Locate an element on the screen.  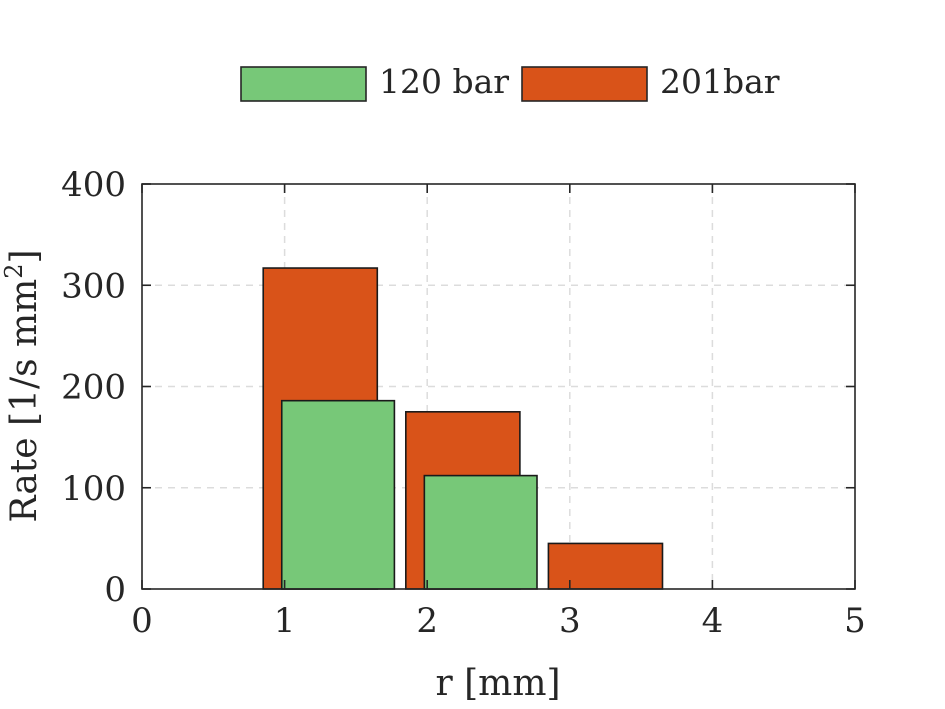
x-tick-label-1: 1 is located at coordinates (285, 621).